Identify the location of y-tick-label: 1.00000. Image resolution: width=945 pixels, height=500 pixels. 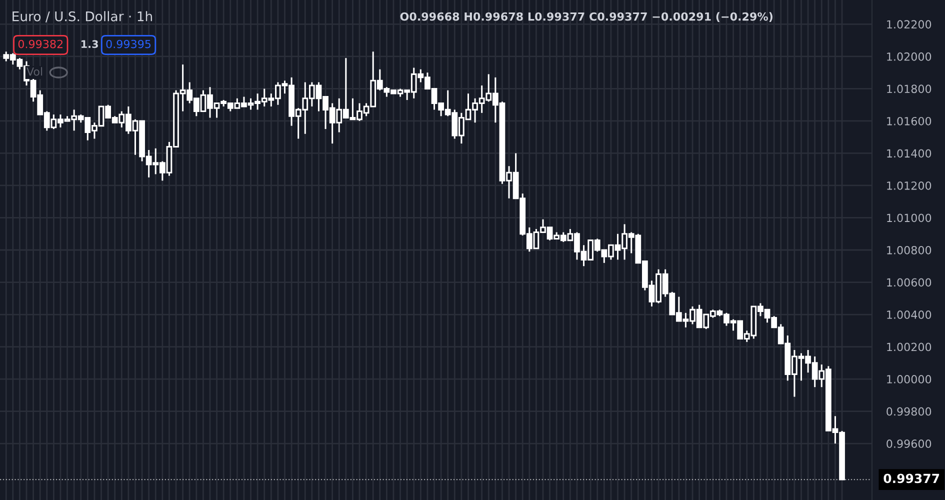
(909, 379).